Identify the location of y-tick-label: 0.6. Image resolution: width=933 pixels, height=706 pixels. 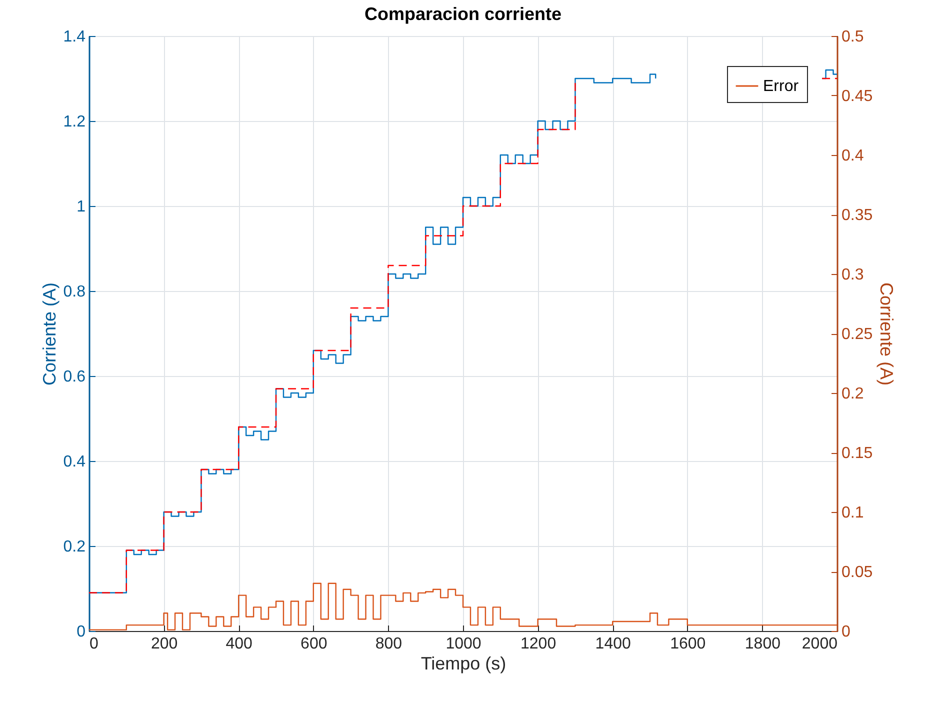
(74, 377).